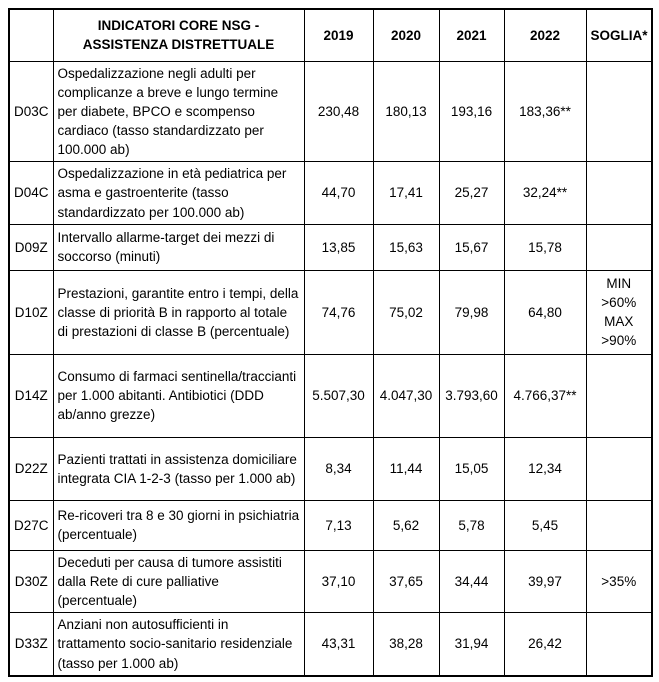  I want to click on indicator-code: D22Z, so click(31, 468).